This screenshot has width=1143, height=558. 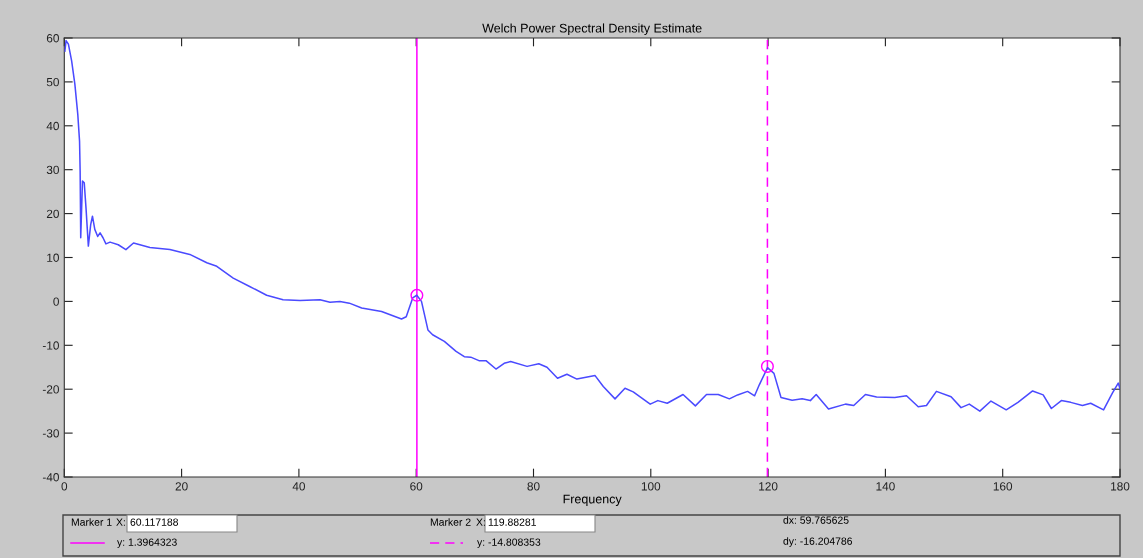 I want to click on y-tick-label: -40, so click(x=50, y=477).